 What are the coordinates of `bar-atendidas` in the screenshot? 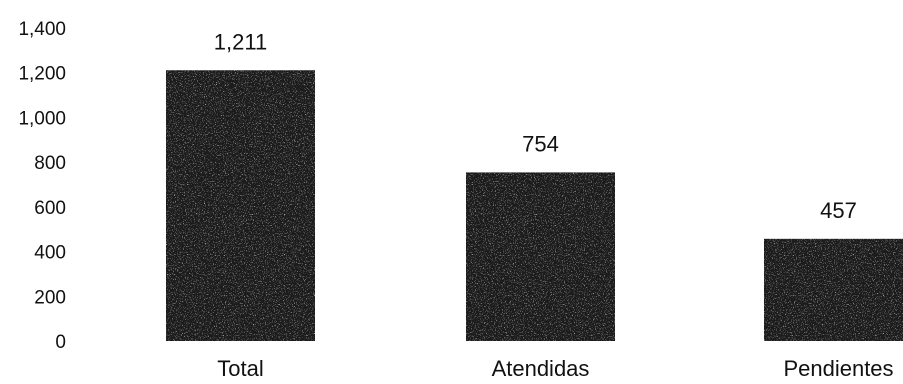 It's located at (540, 256).